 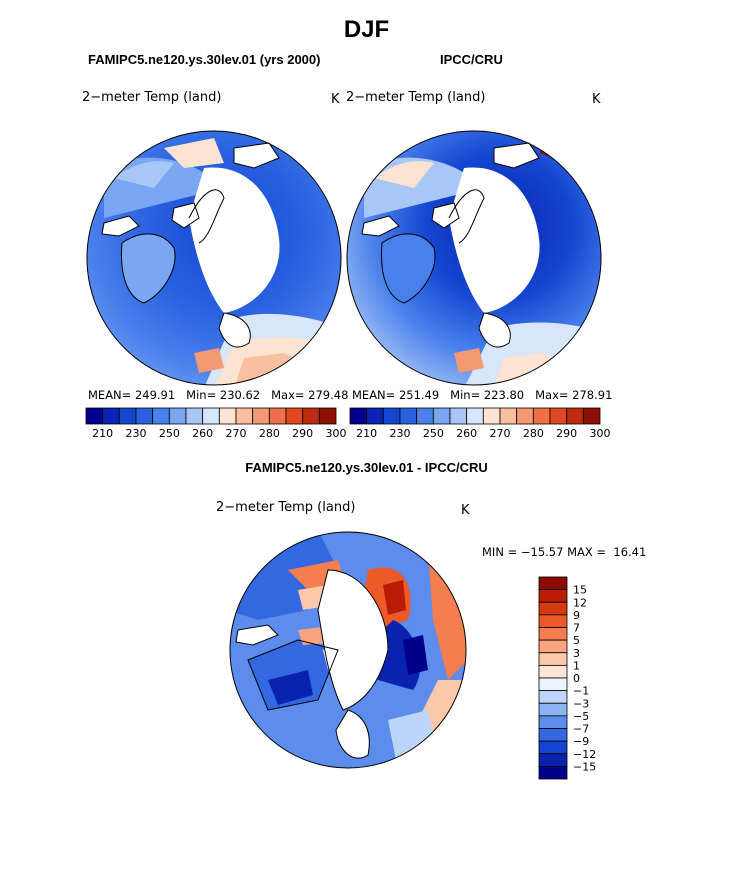 What do you see at coordinates (366, 467) in the screenshot?
I see `diff-header: FAMIPC5.ne120.ys.30lev.01 - IPCC/CRU` at bounding box center [366, 467].